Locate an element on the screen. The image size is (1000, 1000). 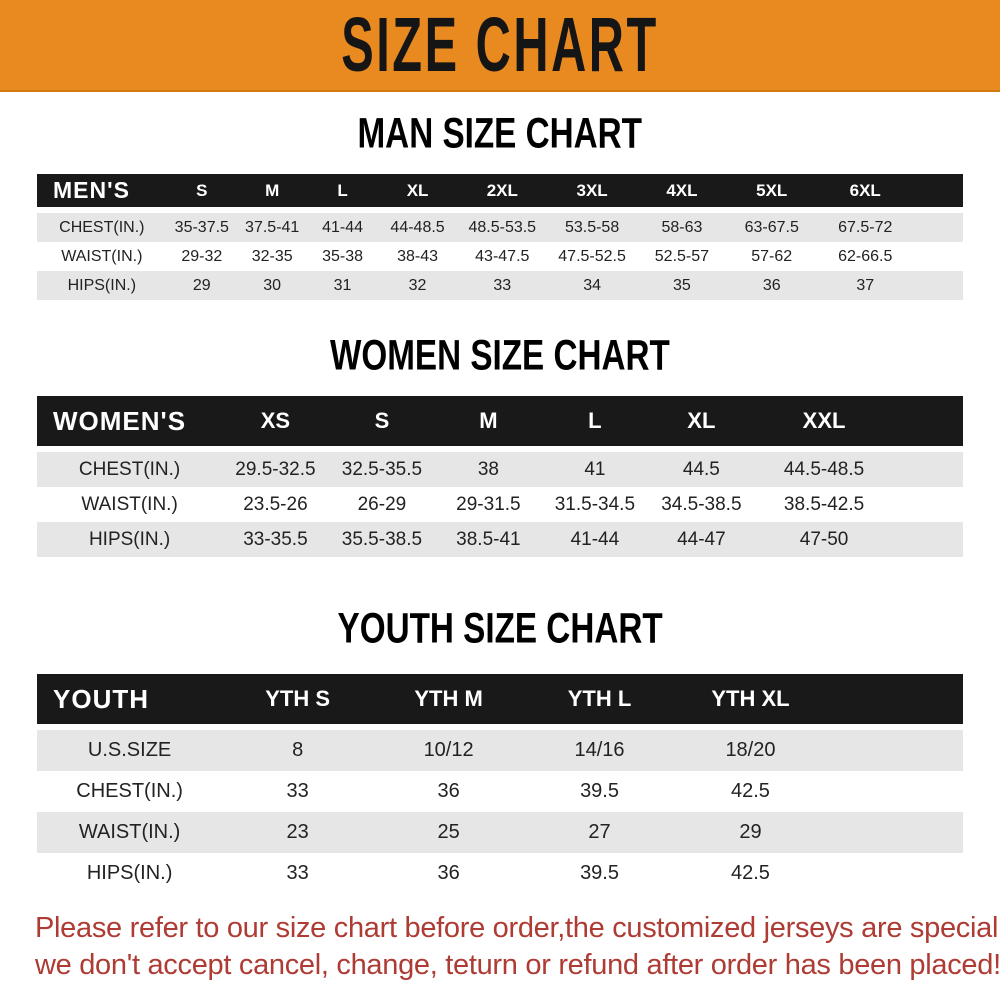
size-column-header: XS is located at coordinates (275, 424).